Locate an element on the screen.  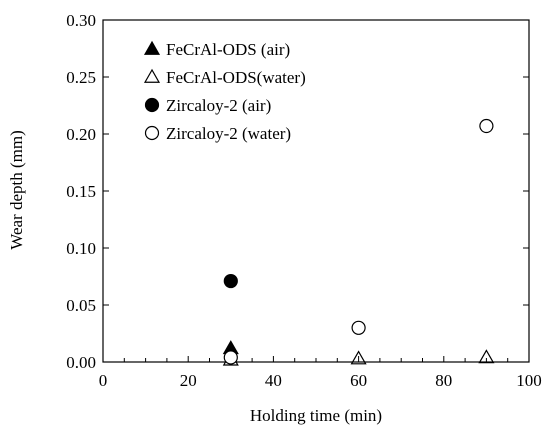
y-tick-label: 0.25 is located at coordinates (81, 77).